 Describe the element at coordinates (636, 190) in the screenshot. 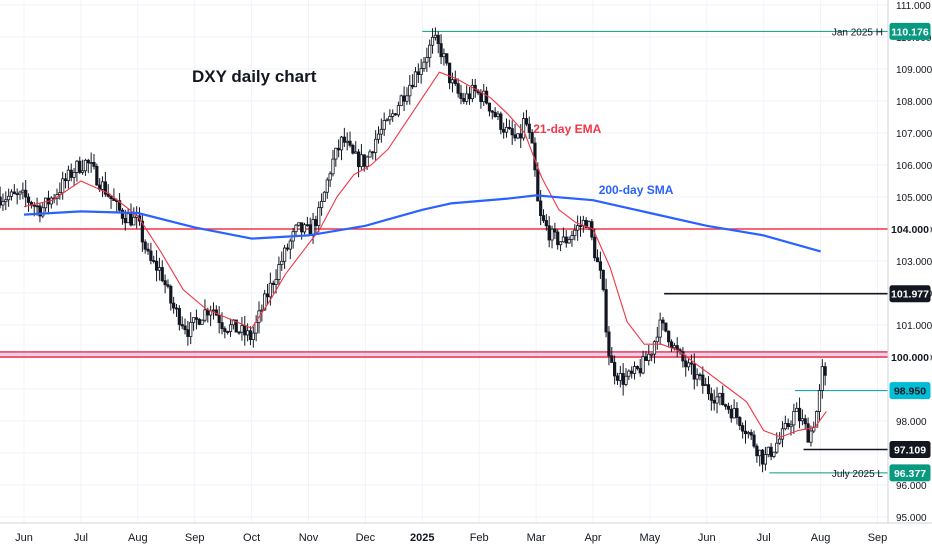

I see `series-annotation: 200-day SMA` at that location.